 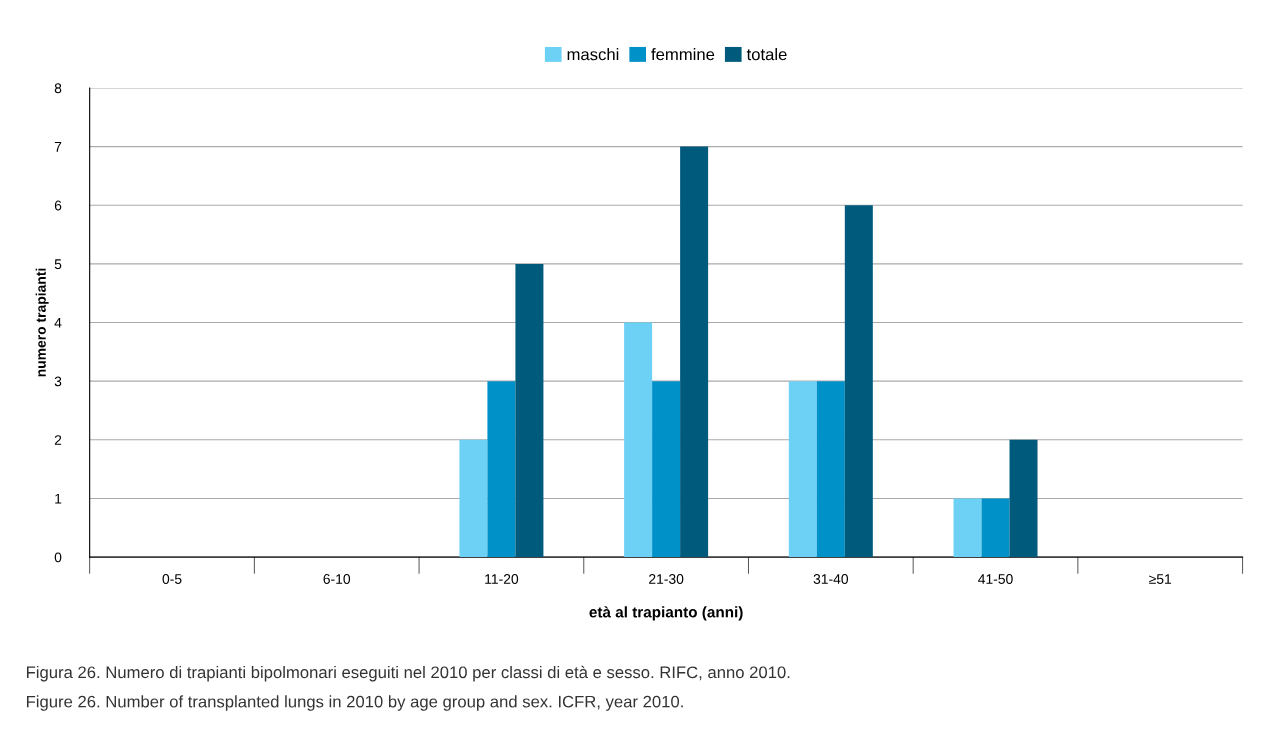 I want to click on x-tick-label: 0-5, so click(x=172, y=579).